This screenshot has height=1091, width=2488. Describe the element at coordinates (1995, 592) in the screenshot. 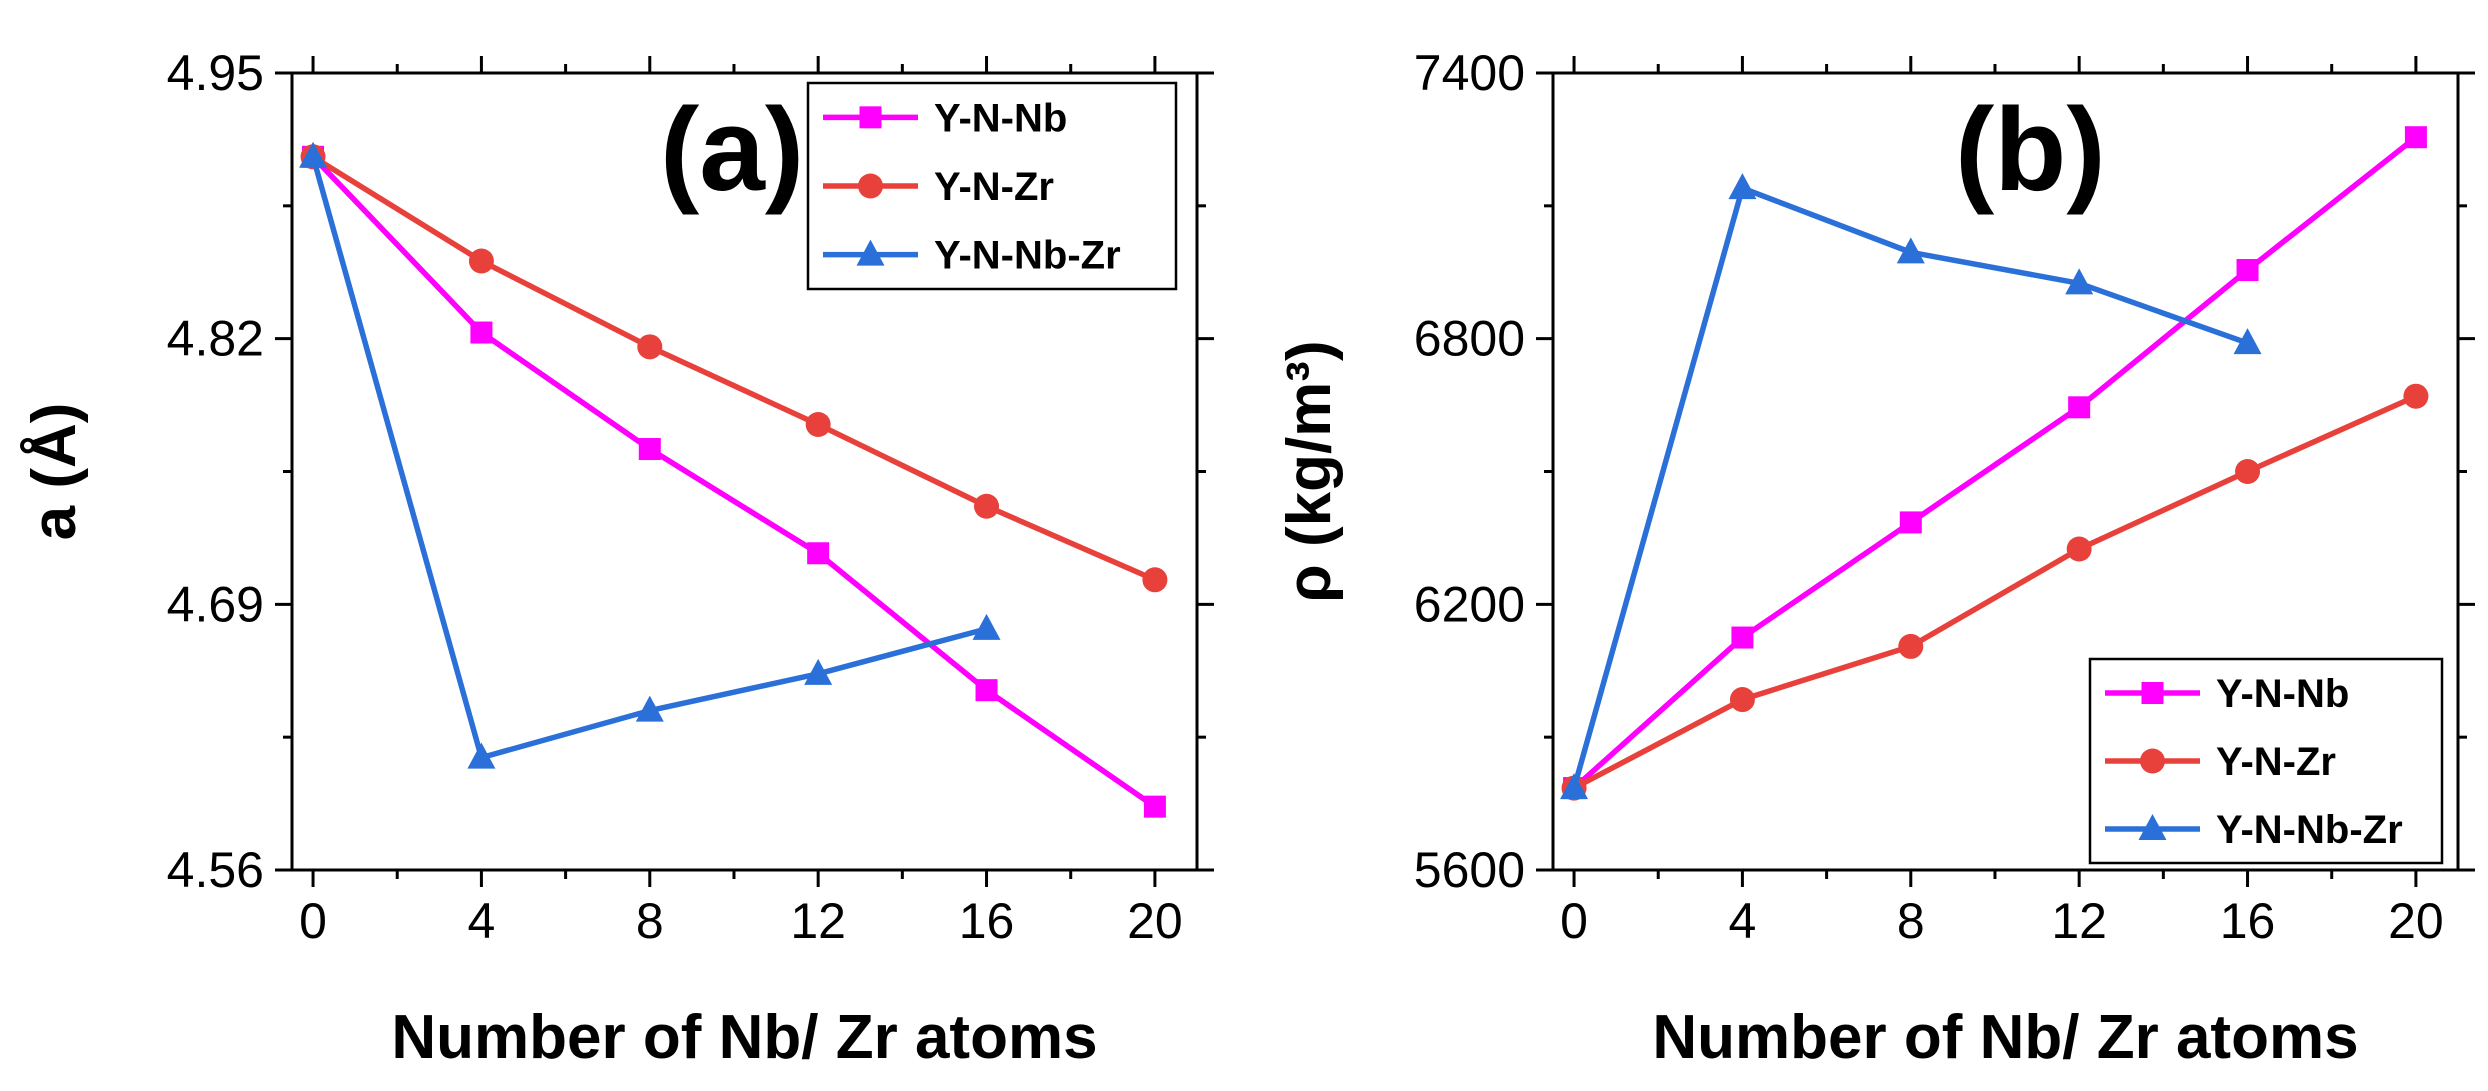

I see `p1-series-line-Y-N-Zr` at that location.